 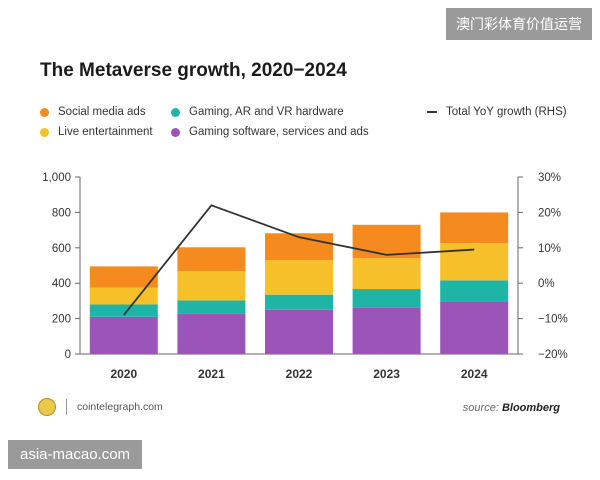 I want to click on x-tick-label: 2024, so click(x=474, y=374).